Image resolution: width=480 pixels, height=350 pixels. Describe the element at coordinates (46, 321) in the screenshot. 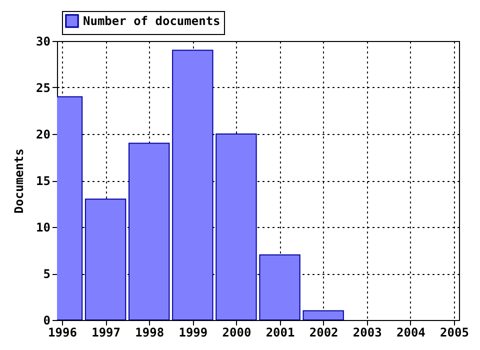

I see `y-tick-label: 0` at that location.